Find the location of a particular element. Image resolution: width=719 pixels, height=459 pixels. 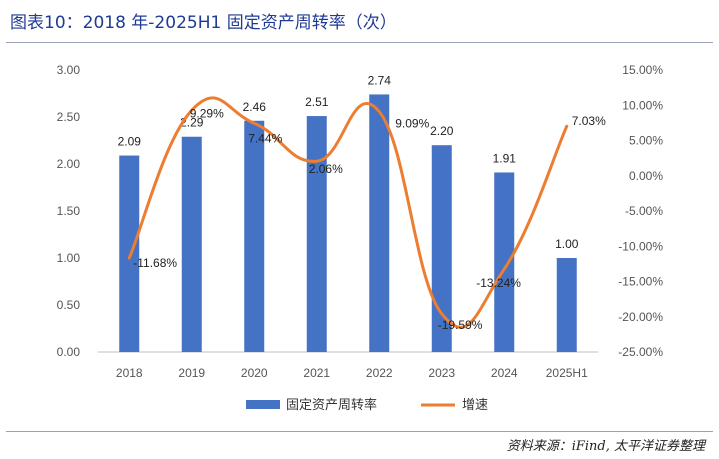

x-tick-label: 2023 is located at coordinates (441, 373).